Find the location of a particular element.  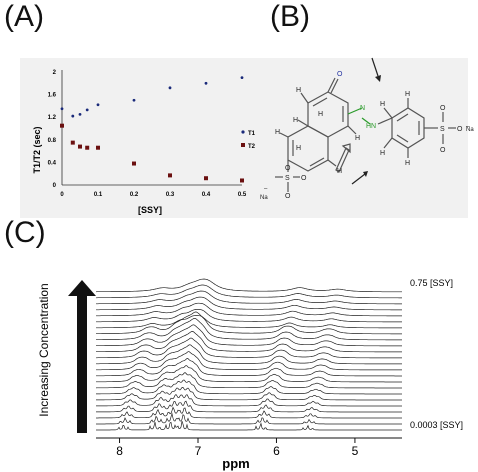

increasing-arrow-shaft is located at coordinates (82, 364).